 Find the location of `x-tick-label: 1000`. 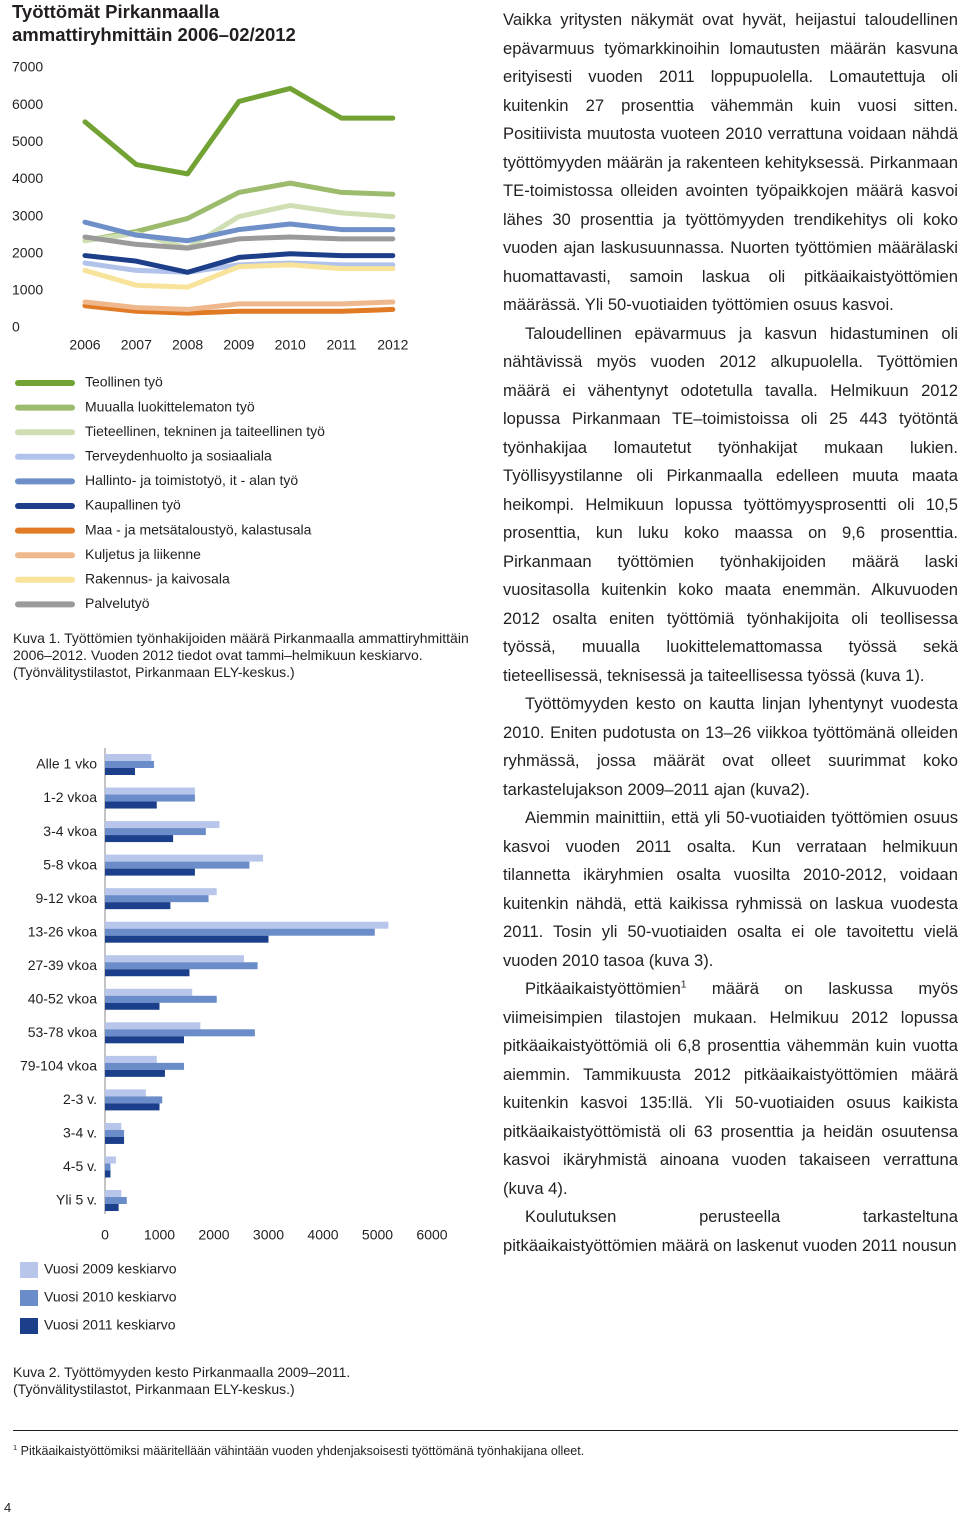

x-tick-label: 1000 is located at coordinates (159, 1235).